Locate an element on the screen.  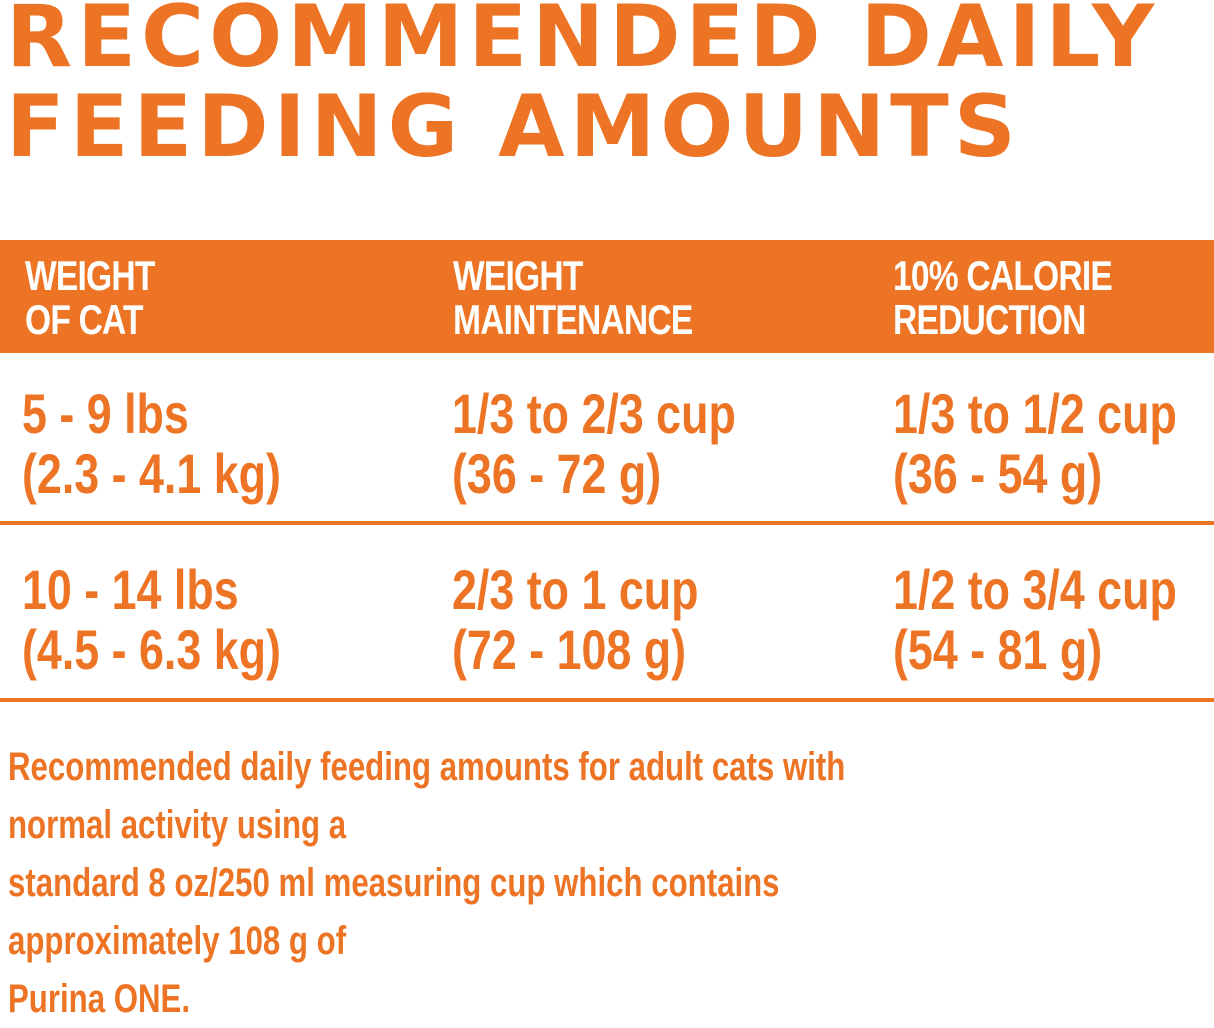
header-weight-maintenance: WEIGHT MAINTENANCE is located at coordinates (573, 297).